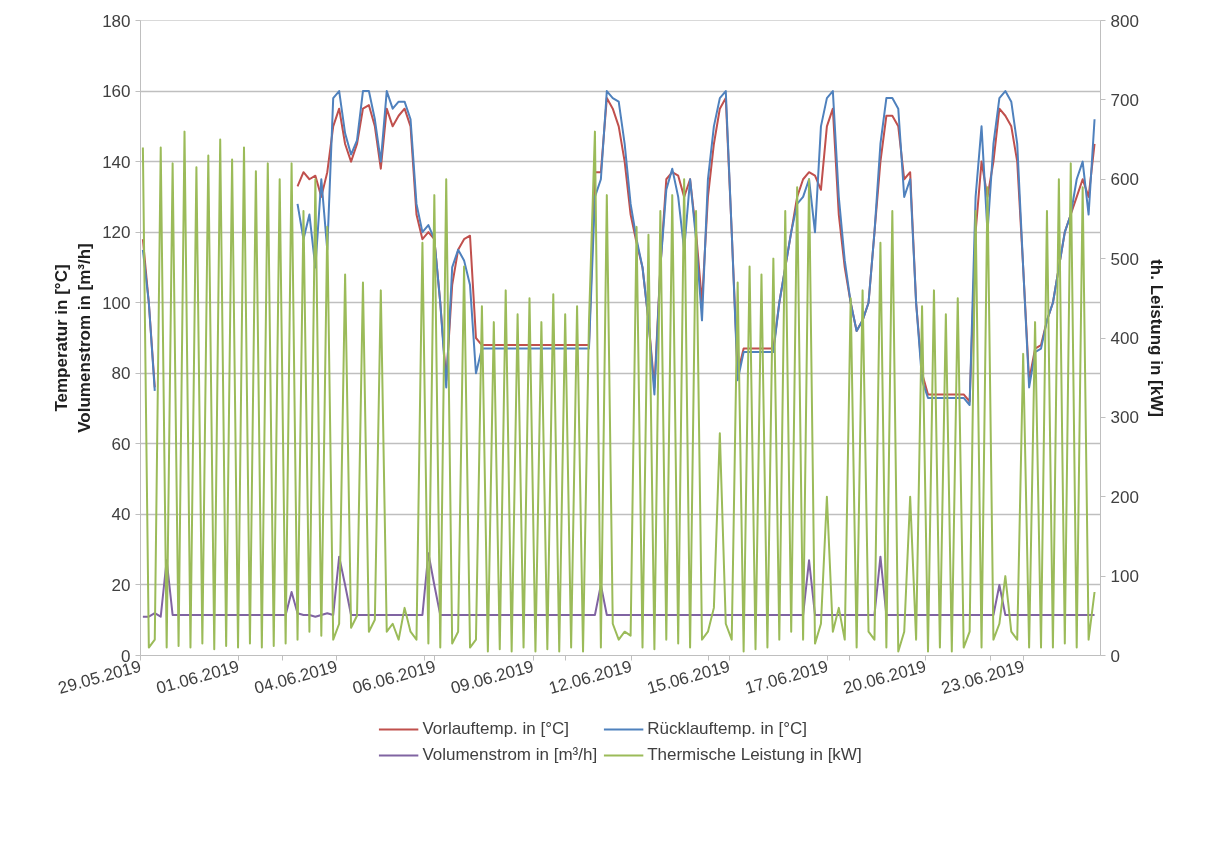  I want to click on y2-tick-label: 200, so click(1124, 497).